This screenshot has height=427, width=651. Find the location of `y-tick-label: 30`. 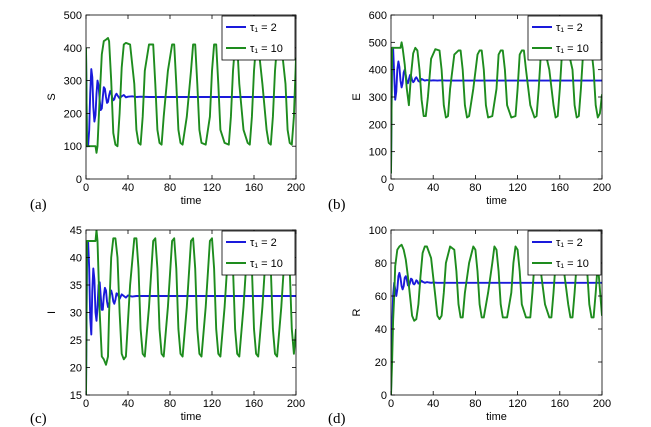

y-tick-label: 30 is located at coordinates (76, 314).